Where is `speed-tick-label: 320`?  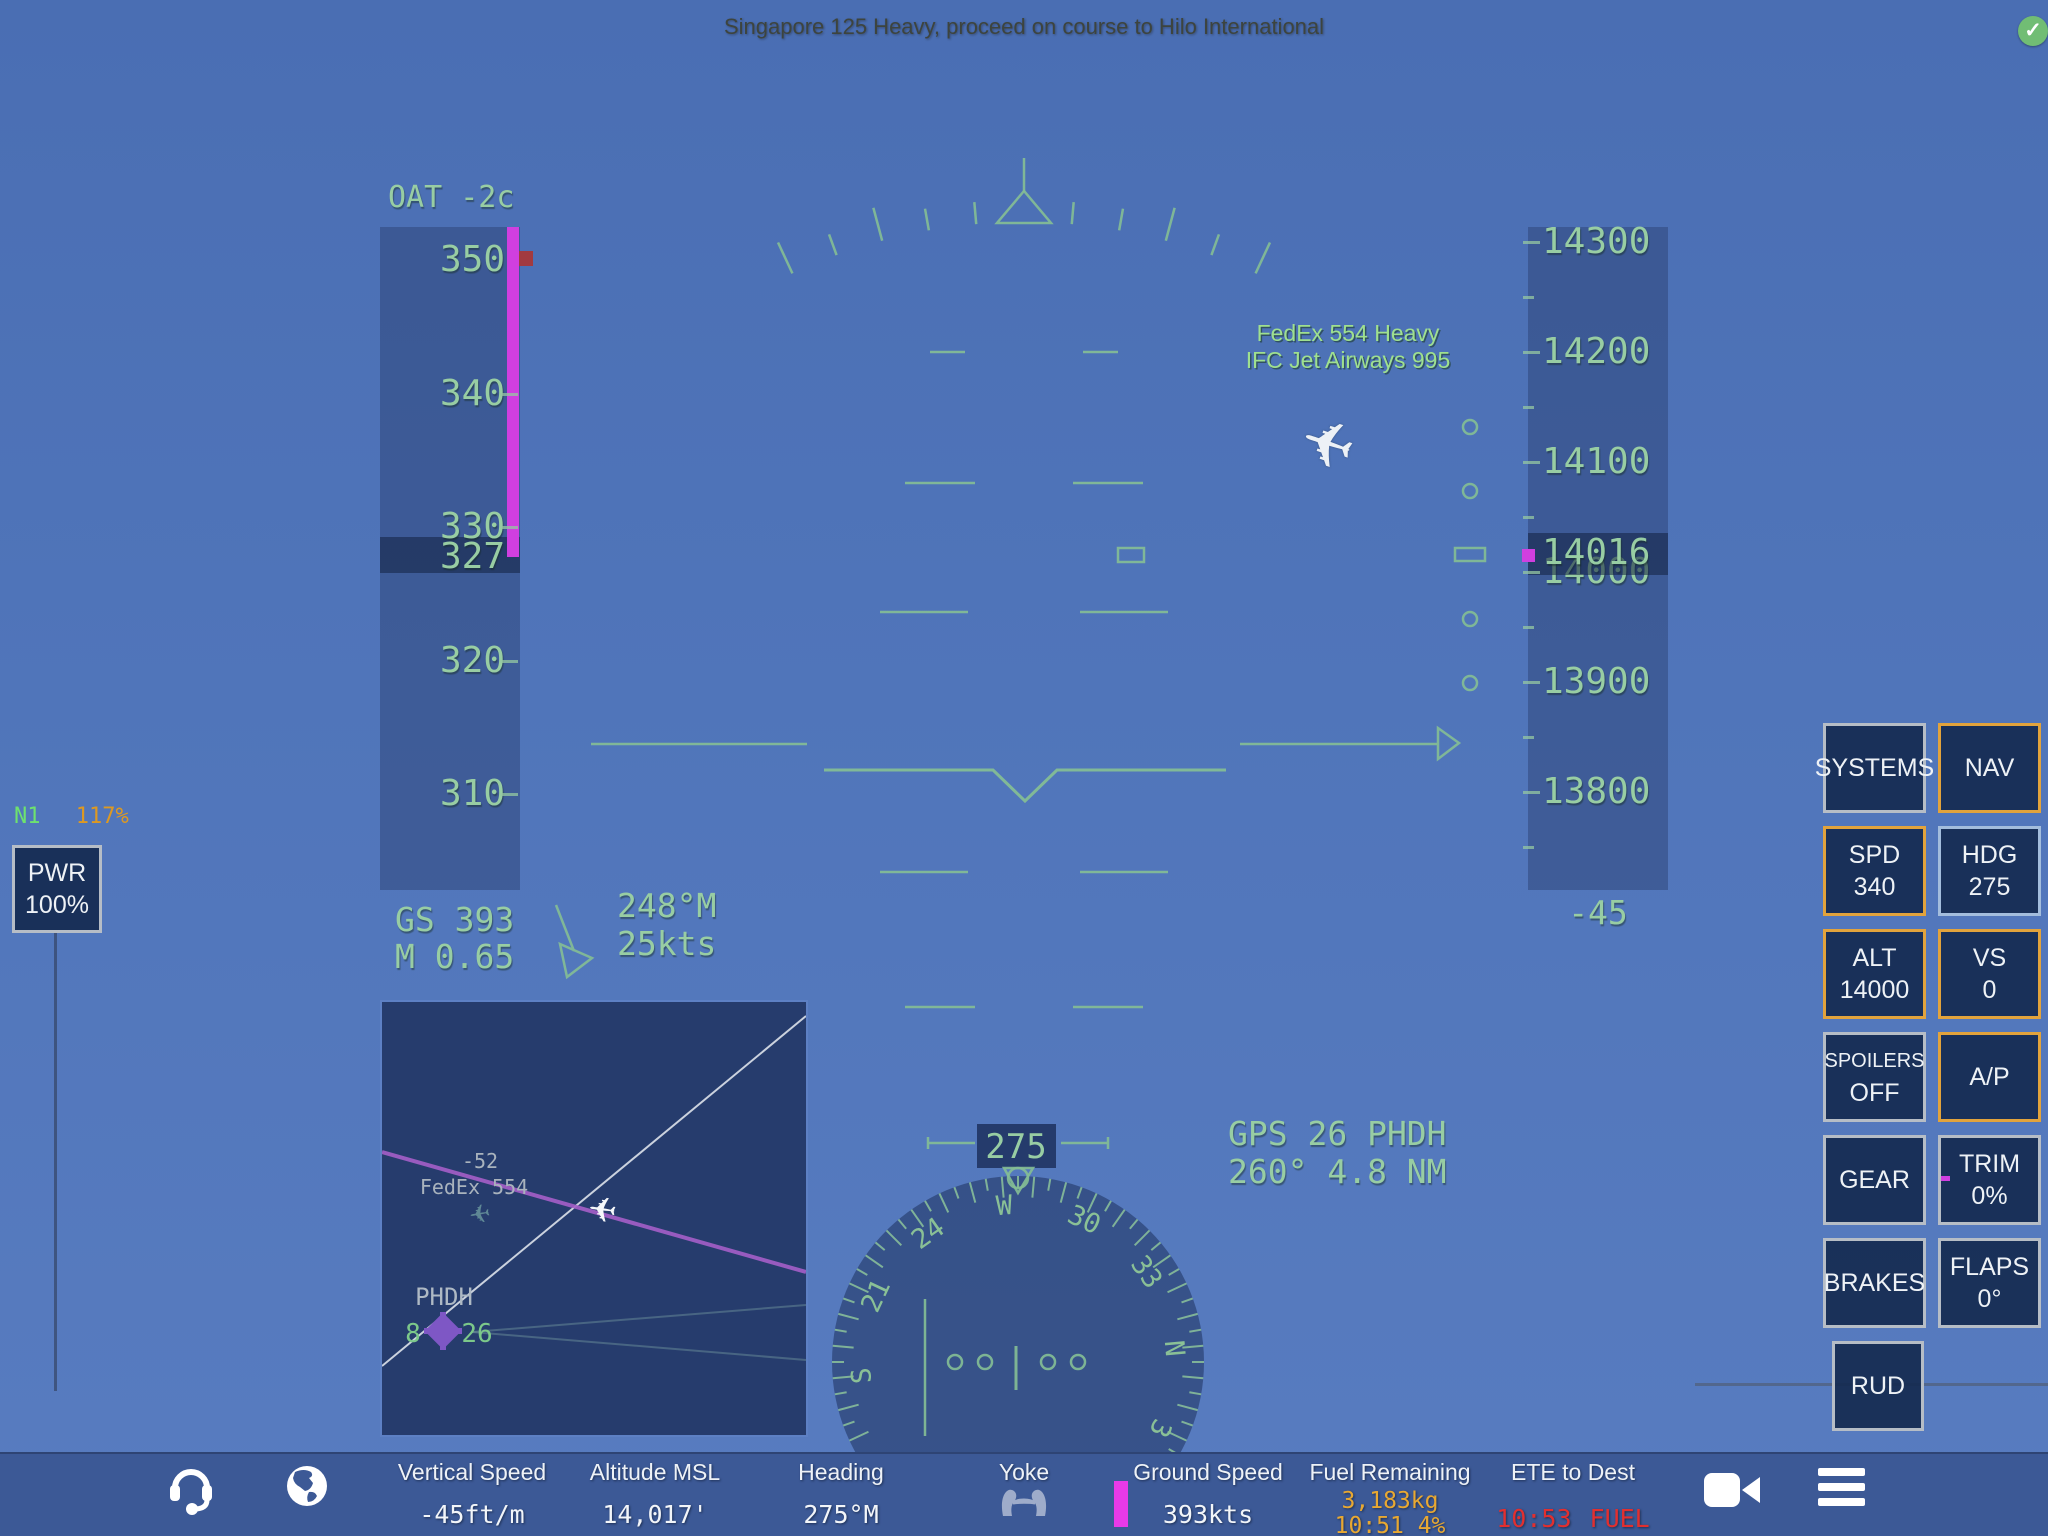 speed-tick-label: 320 is located at coordinates (472, 660).